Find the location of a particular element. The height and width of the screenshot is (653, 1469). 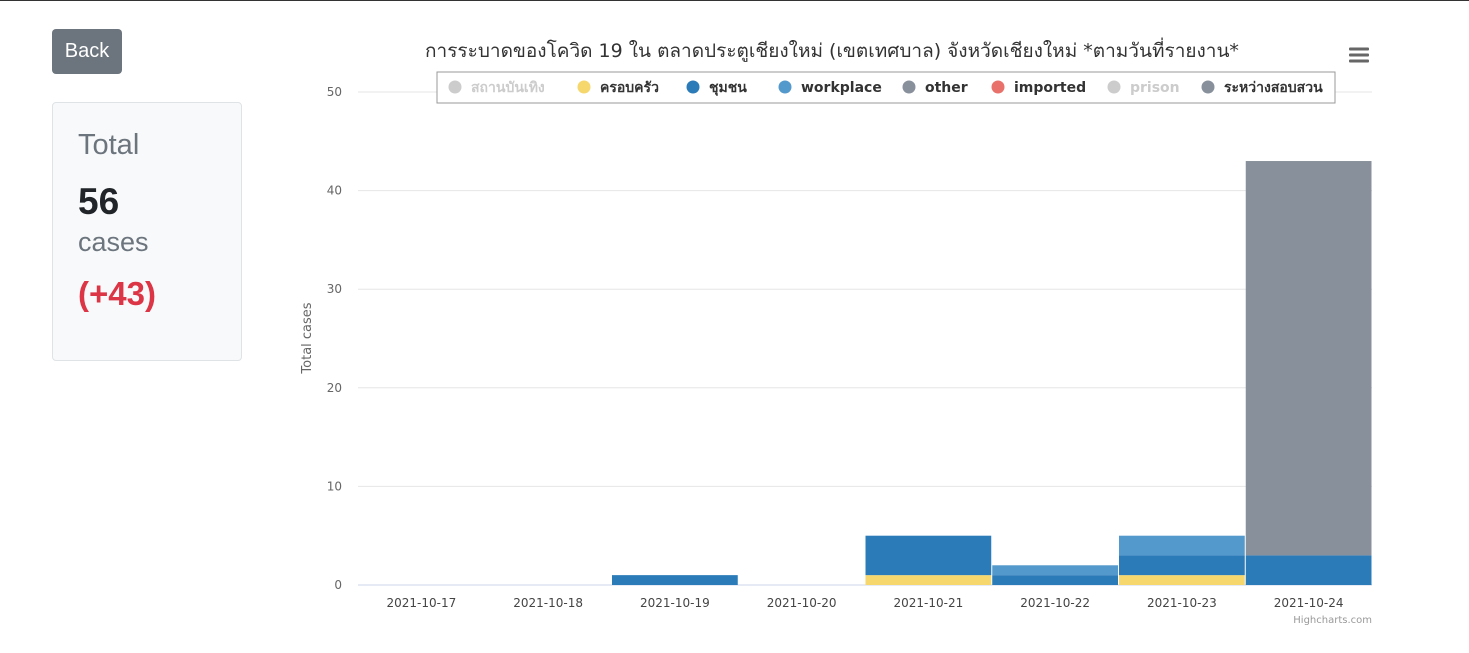

legend-box is located at coordinates (886, 87).